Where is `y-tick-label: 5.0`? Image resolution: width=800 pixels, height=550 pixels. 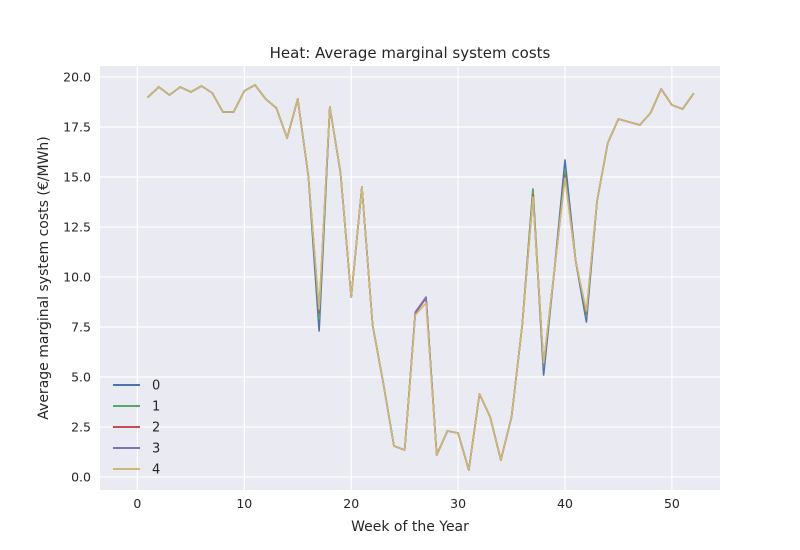
y-tick-label: 5.0 is located at coordinates (81, 377).